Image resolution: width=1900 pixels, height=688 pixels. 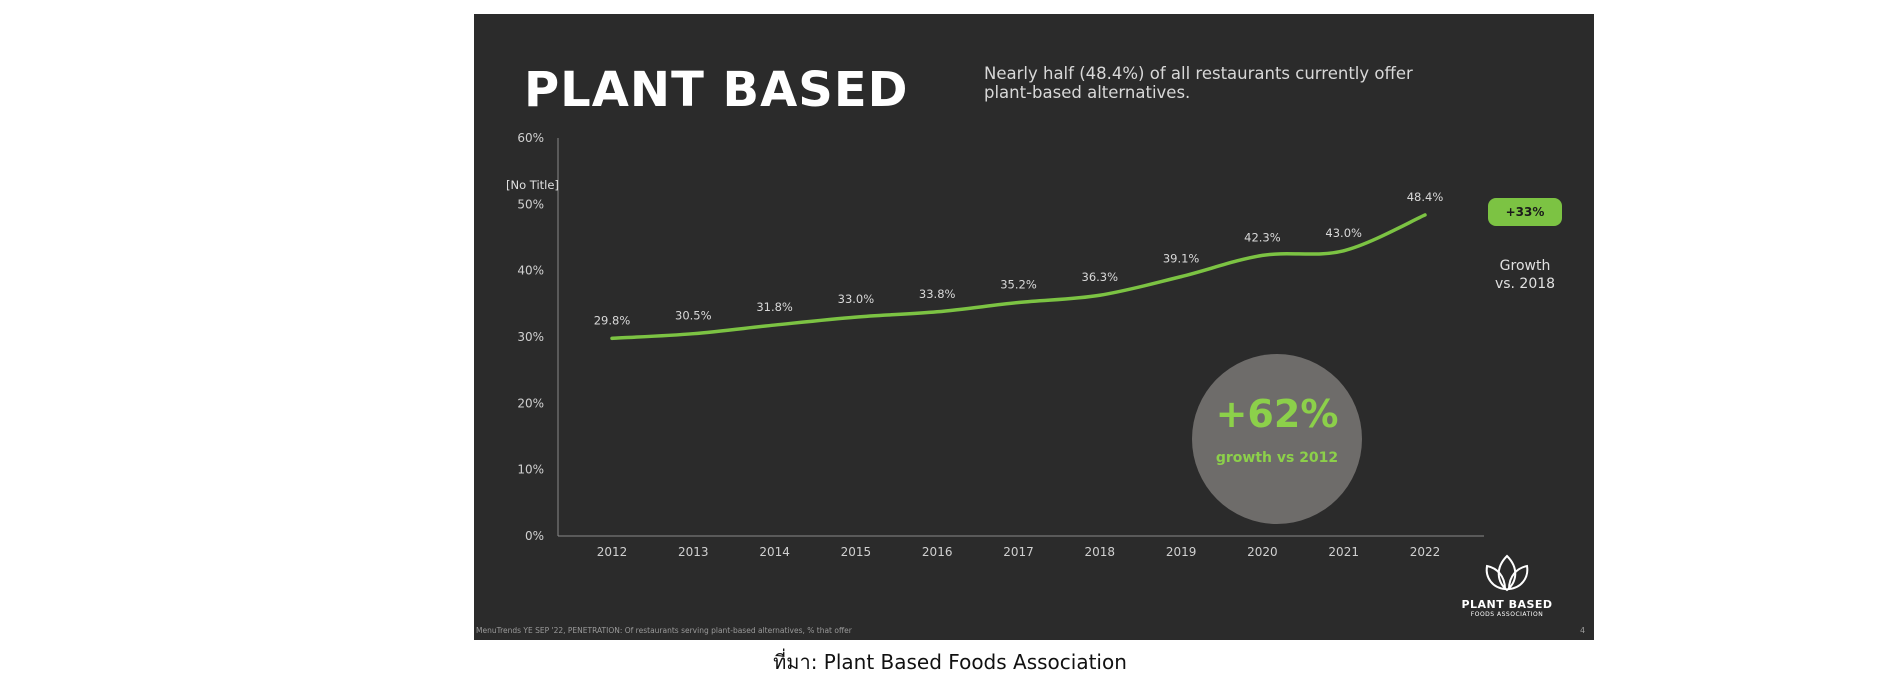 What do you see at coordinates (530, 271) in the screenshot?
I see `y-tick-label: 40%` at bounding box center [530, 271].